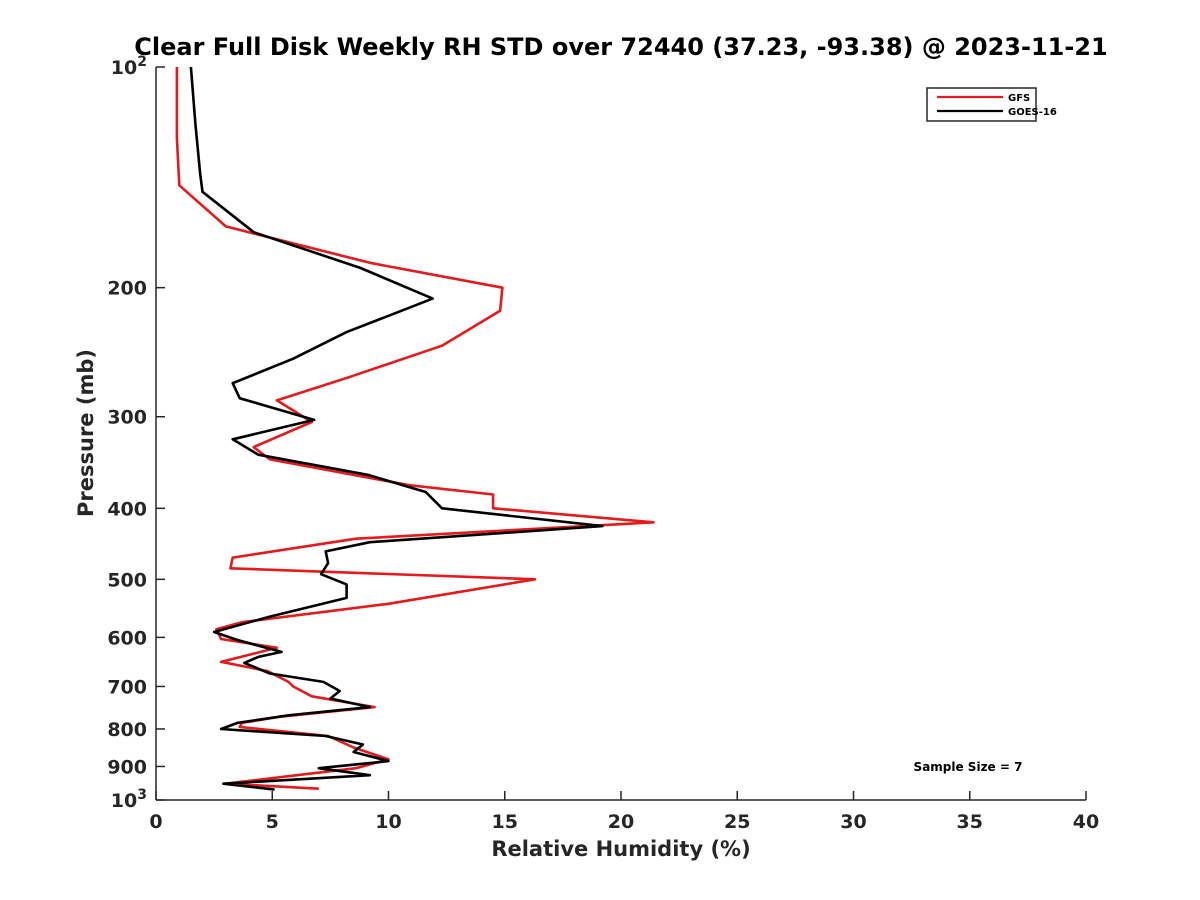  What do you see at coordinates (127, 687) in the screenshot?
I see `y-tick-label: 700` at bounding box center [127, 687].